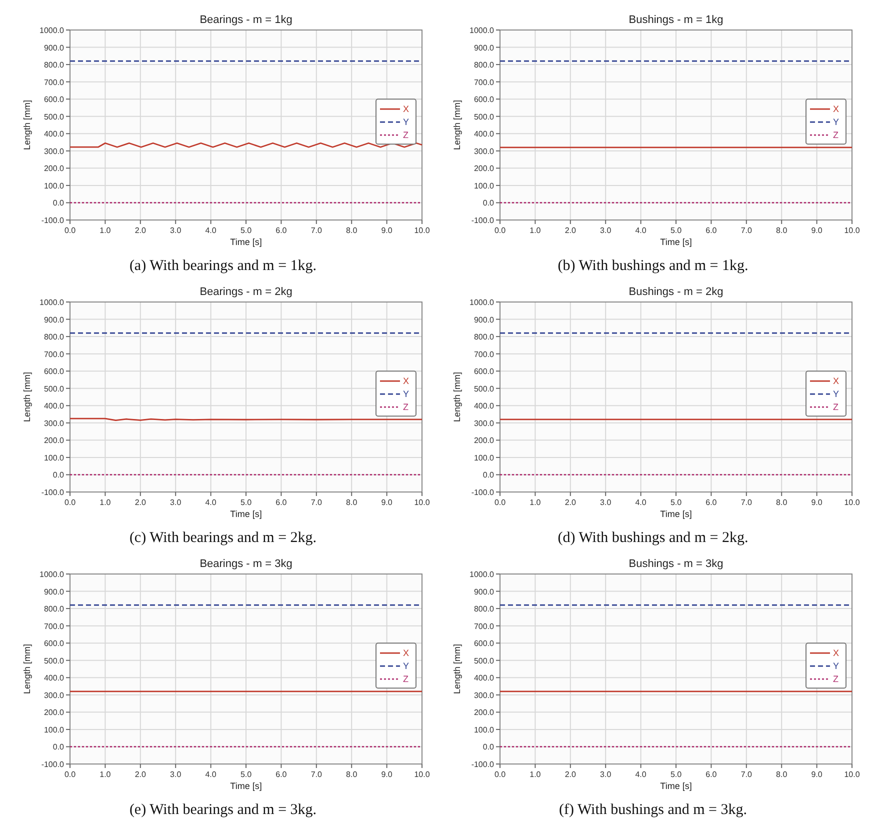  I want to click on chart-title: Bushings - m = 1kg, so click(676, 20).